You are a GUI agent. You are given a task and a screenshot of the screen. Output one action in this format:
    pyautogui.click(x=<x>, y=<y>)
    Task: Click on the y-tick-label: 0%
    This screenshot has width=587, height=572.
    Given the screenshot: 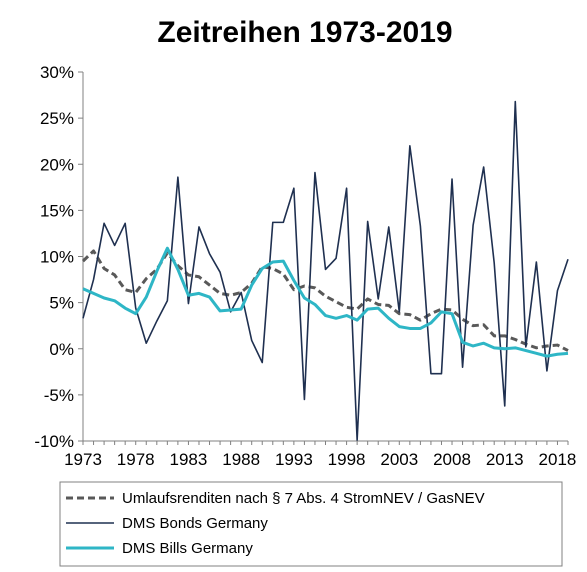 What is the action you would take?
    pyautogui.click(x=61, y=349)
    